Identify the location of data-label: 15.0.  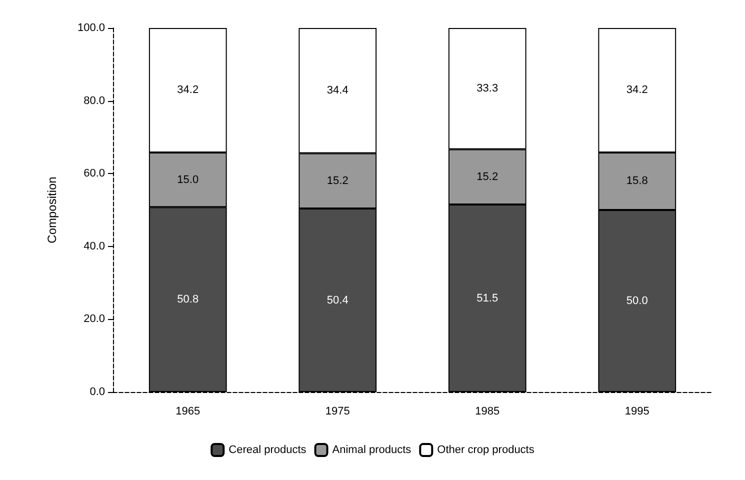
(188, 180).